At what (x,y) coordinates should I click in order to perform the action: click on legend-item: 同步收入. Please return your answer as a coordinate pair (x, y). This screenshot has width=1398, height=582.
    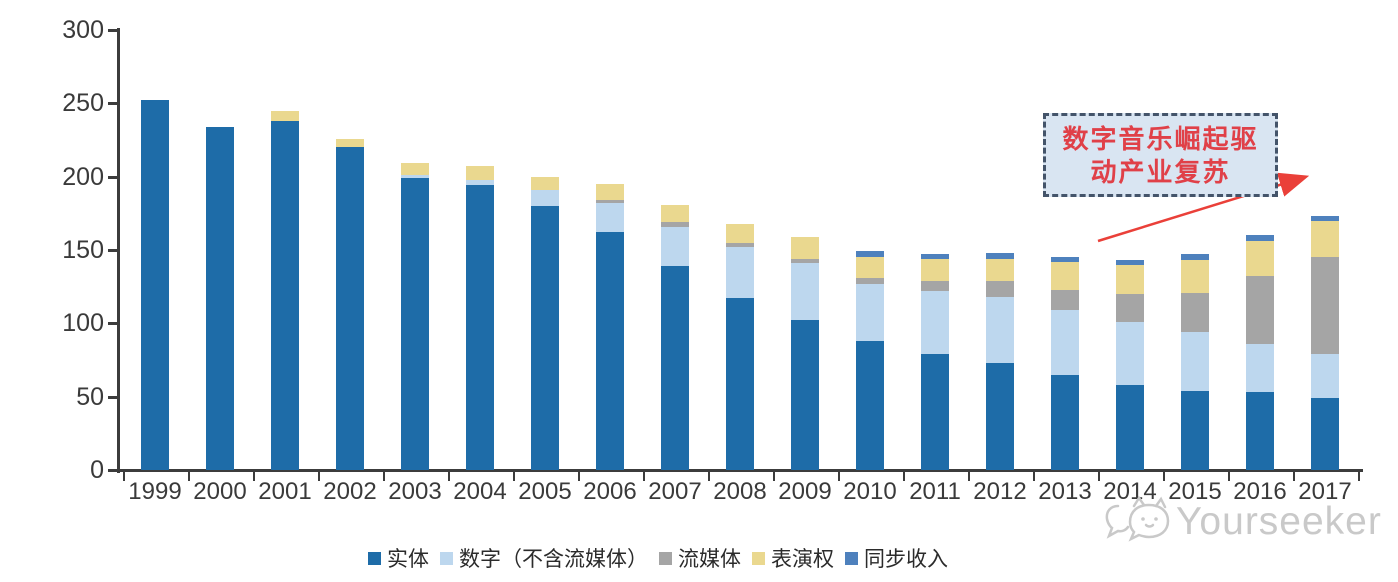
    Looking at the image, I should click on (896, 558).